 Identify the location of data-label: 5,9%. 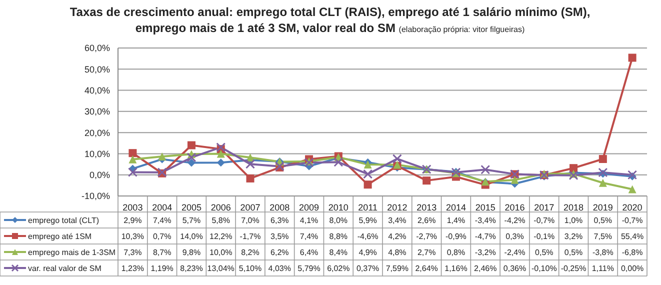
(367, 220).